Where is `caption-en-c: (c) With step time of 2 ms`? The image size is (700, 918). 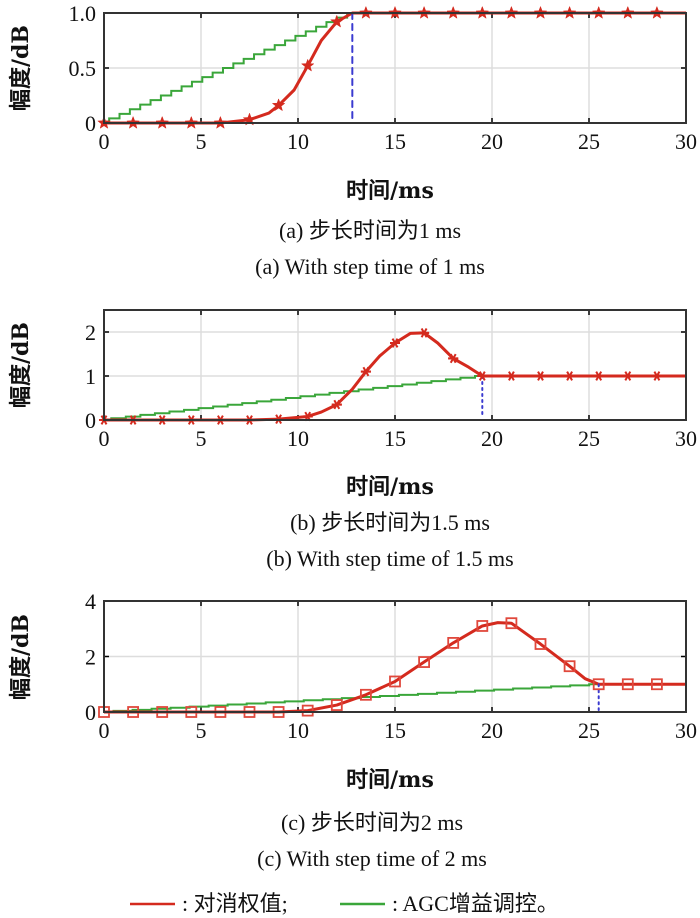 caption-en-c: (c) With step time of 2 ms is located at coordinates (372, 858).